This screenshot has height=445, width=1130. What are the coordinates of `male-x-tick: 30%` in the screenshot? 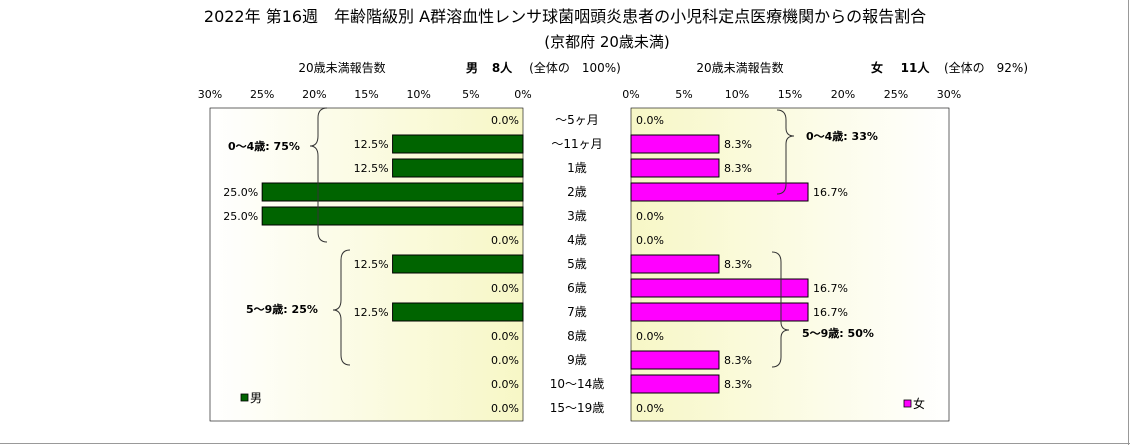 It's located at (210, 94).